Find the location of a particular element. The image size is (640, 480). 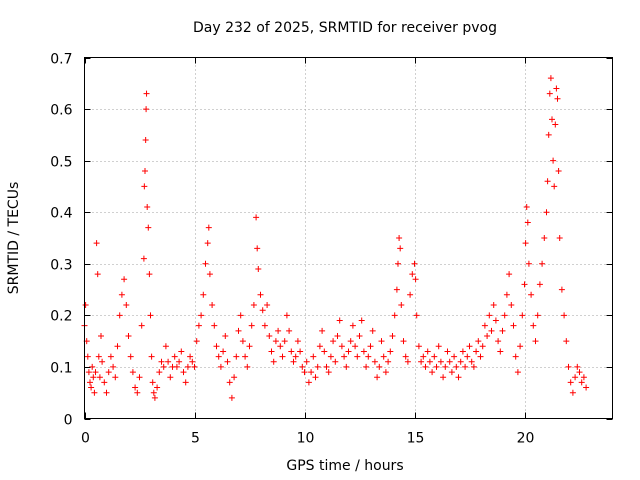

y-axis-label: SRMTID / TECUs is located at coordinates (14, 238).